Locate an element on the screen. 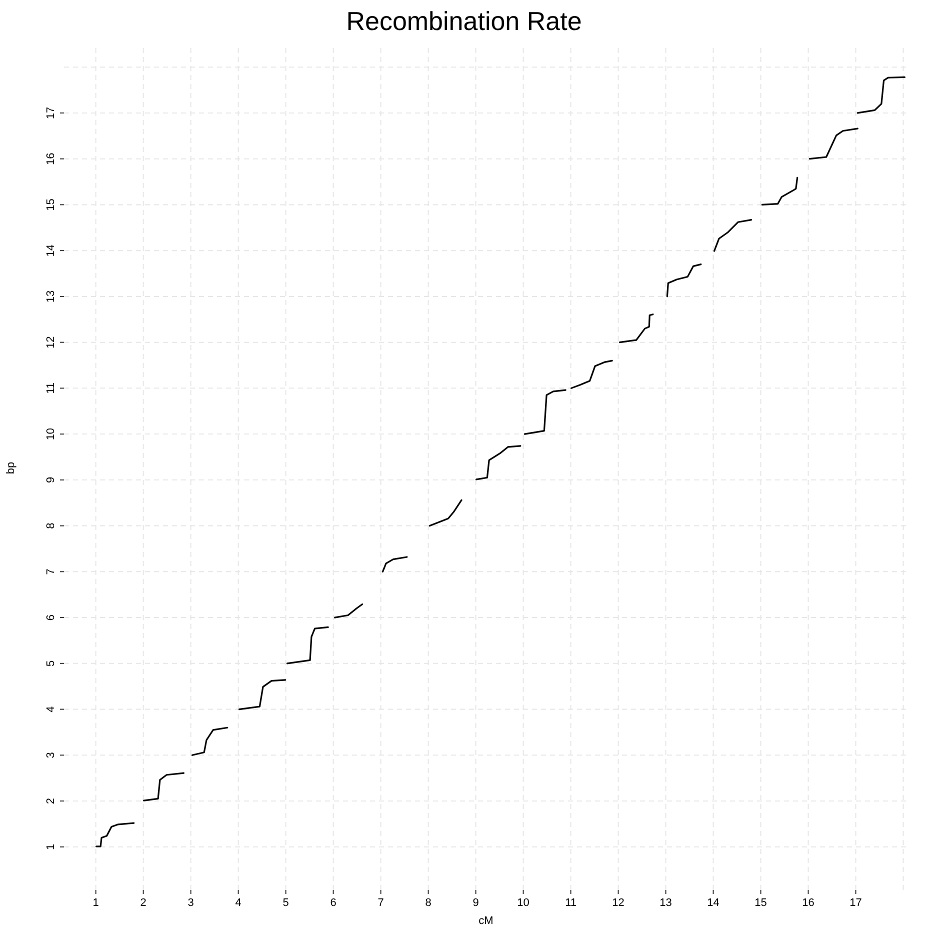 The image size is (928, 936). x-tick-label: 14 is located at coordinates (713, 903).